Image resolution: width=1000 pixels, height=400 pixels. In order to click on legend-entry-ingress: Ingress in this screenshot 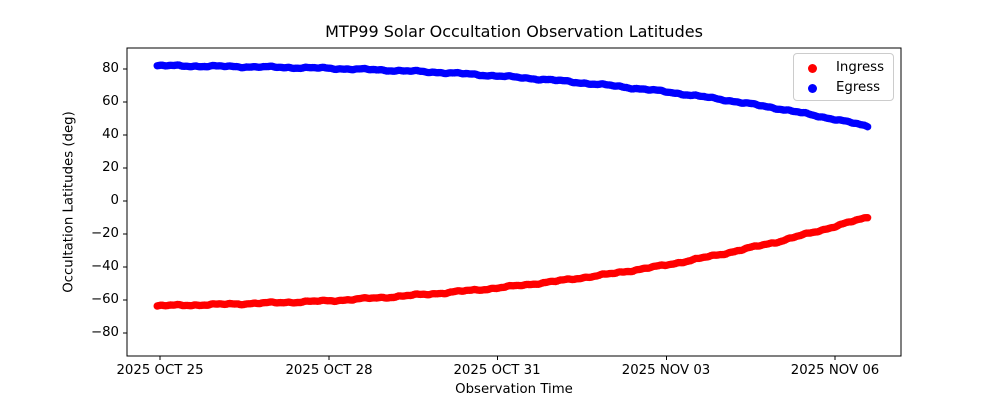, I will do `click(850, 68)`.